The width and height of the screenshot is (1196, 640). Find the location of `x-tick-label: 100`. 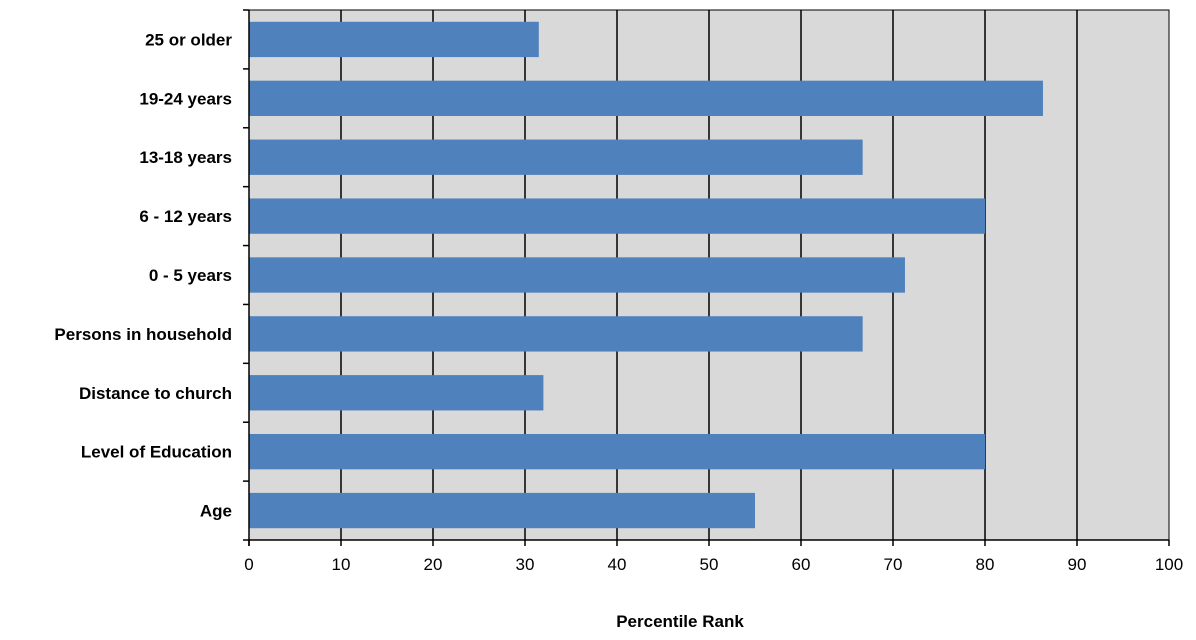

x-tick-label: 100 is located at coordinates (1169, 564).